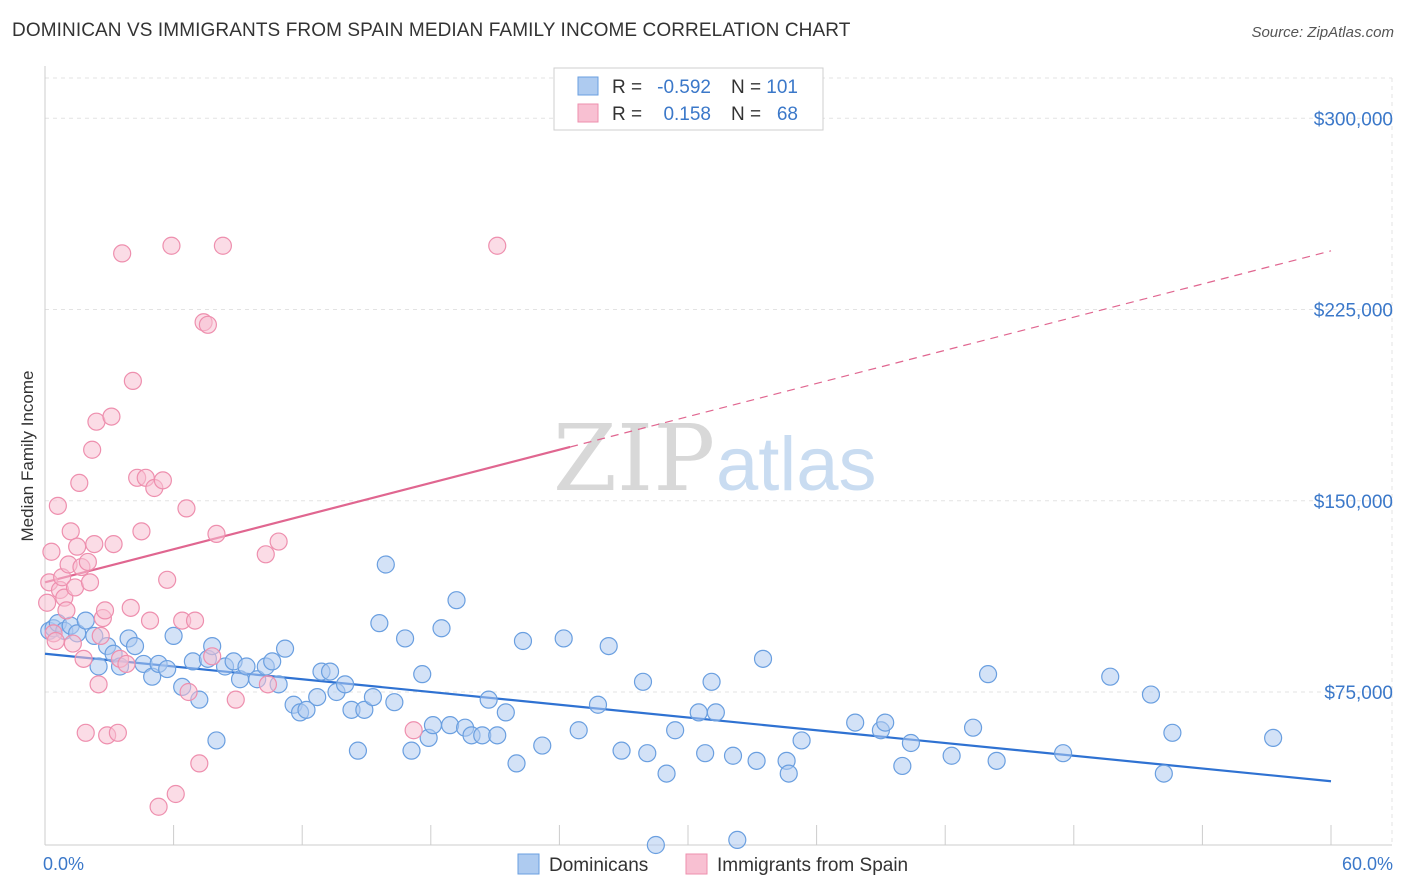 The image size is (1406, 892). I want to click on legend-n-value-1: 101, so click(782, 87).